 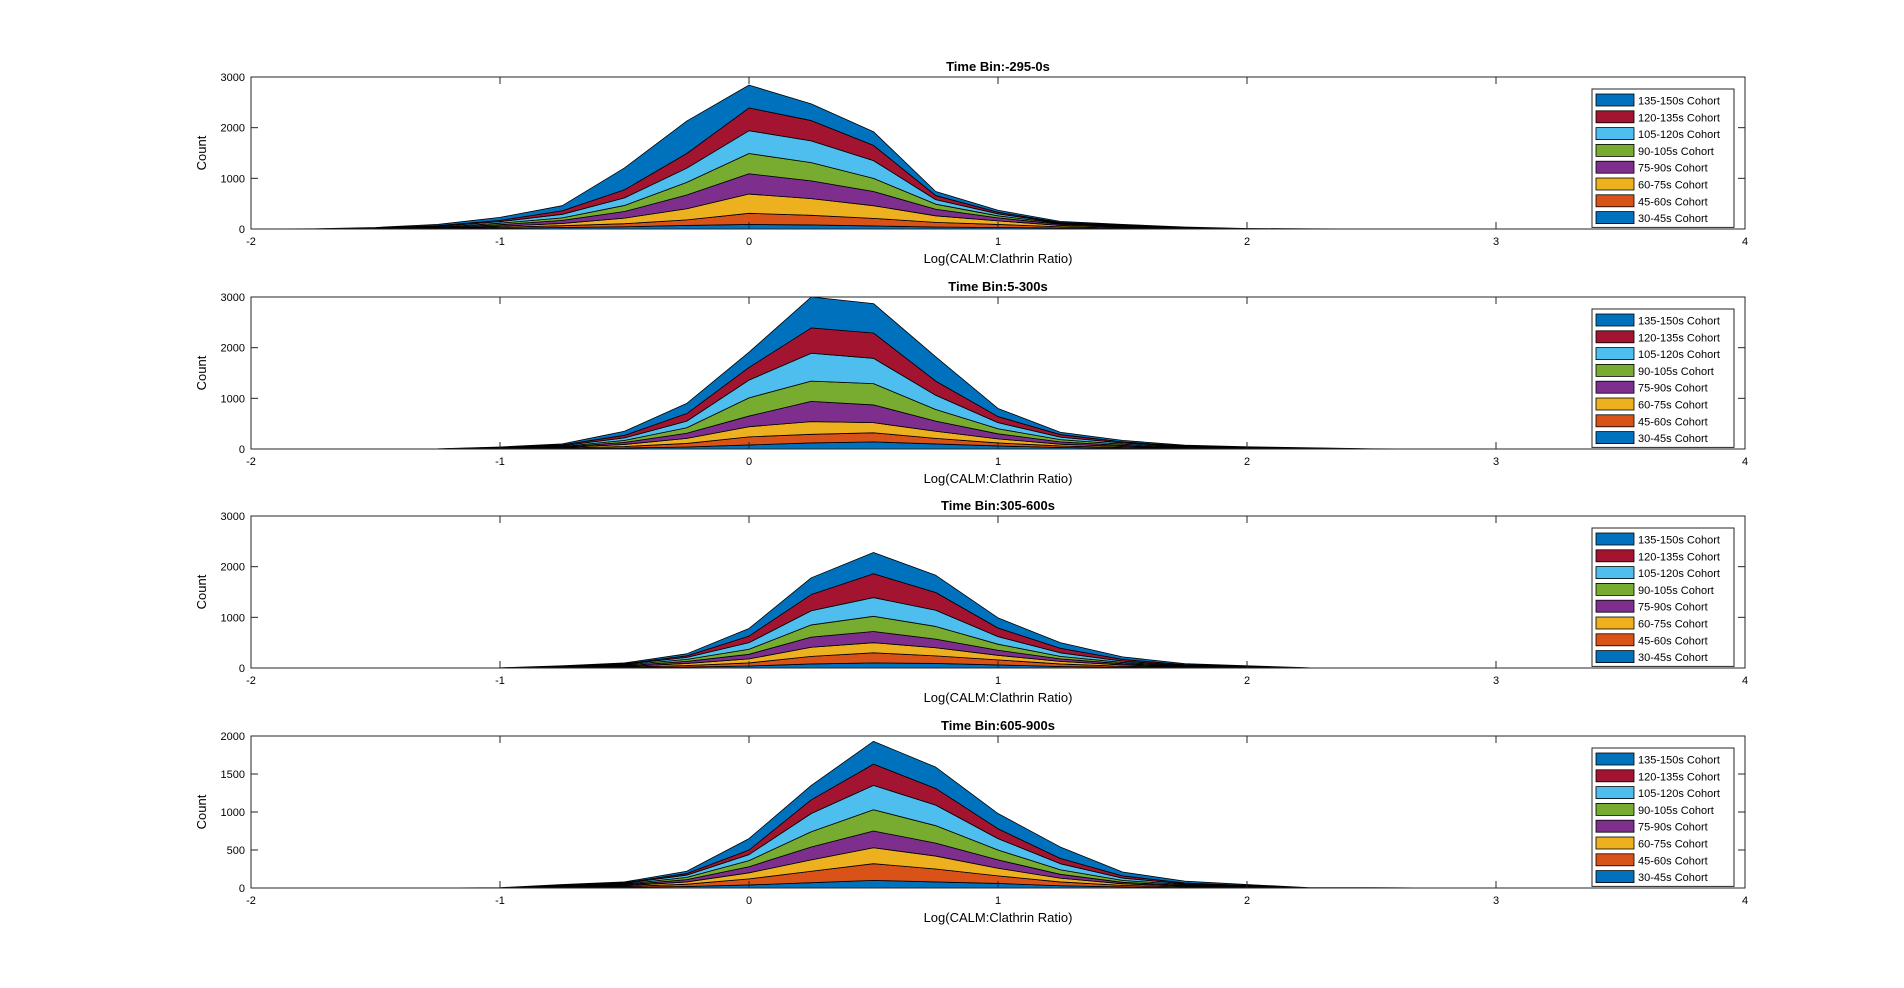 I want to click on chart-title: Time Bin:305-600s, so click(x=998, y=505).